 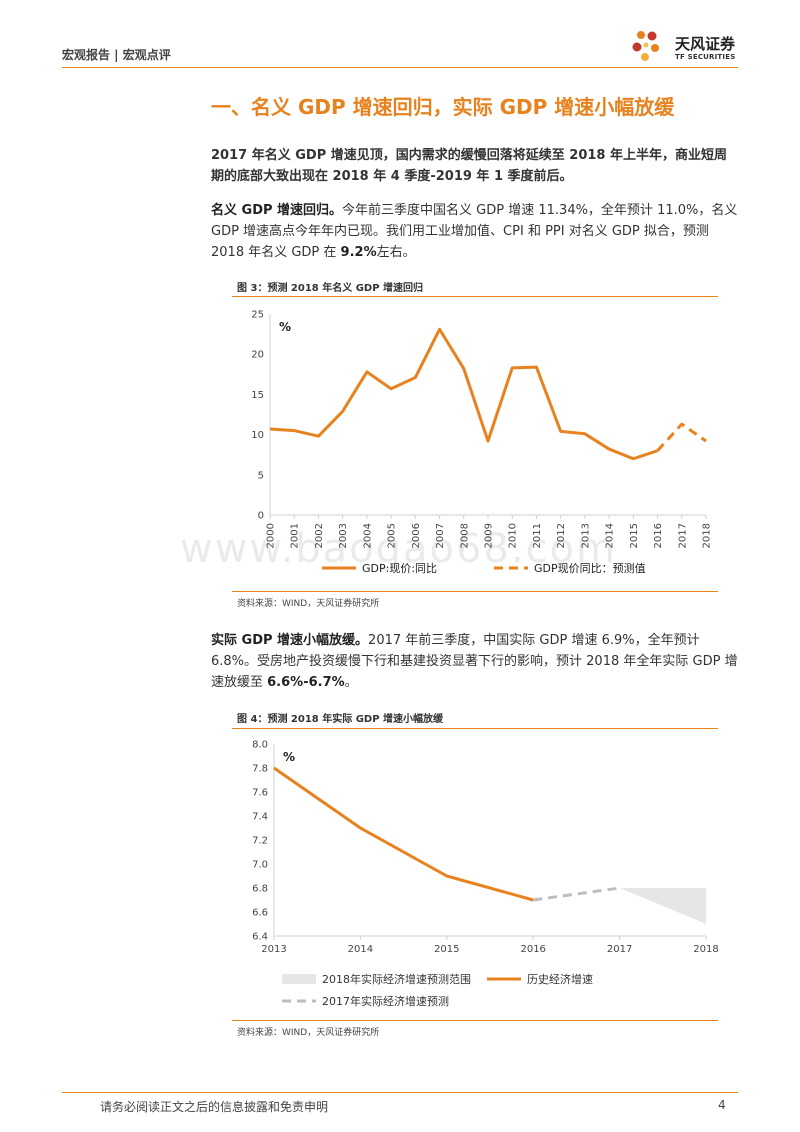 What do you see at coordinates (257, 435) in the screenshot?
I see `y-tick-label: 10` at bounding box center [257, 435].